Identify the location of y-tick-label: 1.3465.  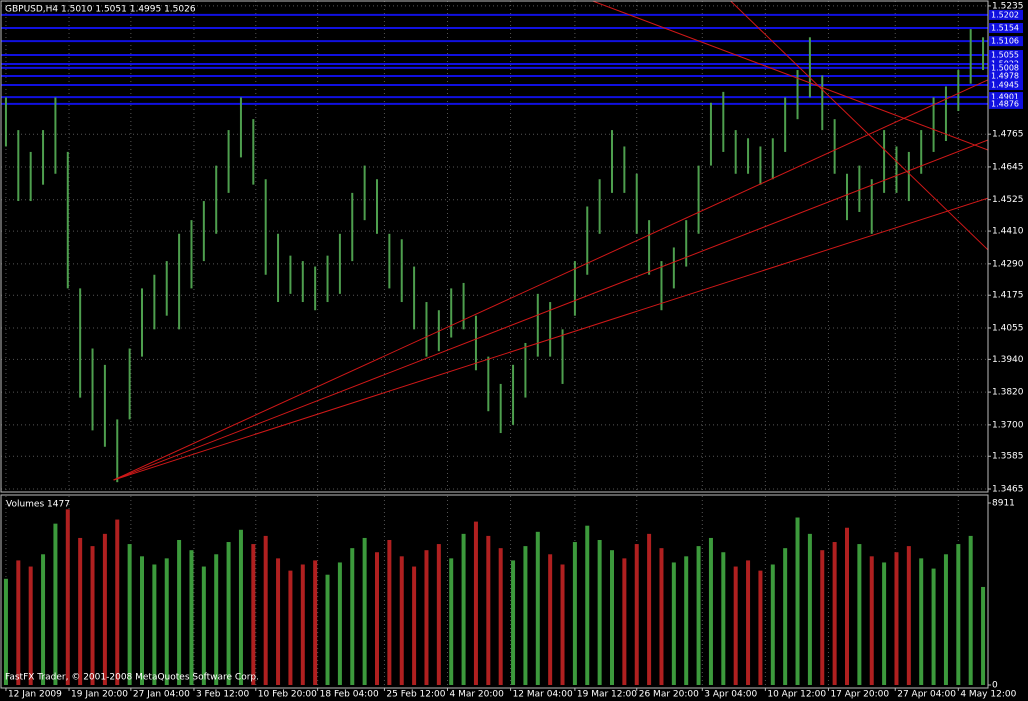
(1008, 489).